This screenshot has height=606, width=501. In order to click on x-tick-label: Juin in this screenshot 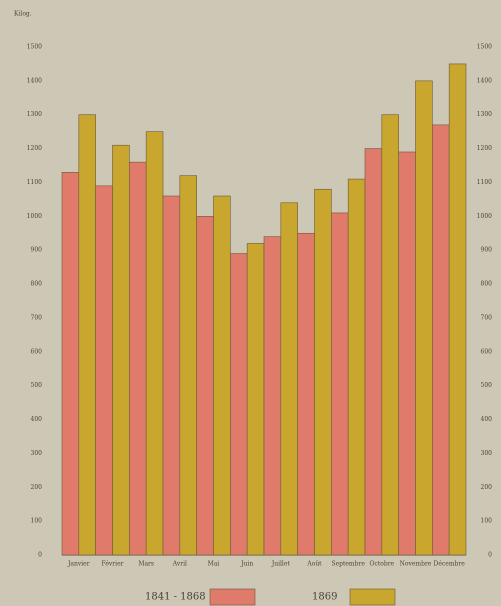, I will do `click(246, 564)`.